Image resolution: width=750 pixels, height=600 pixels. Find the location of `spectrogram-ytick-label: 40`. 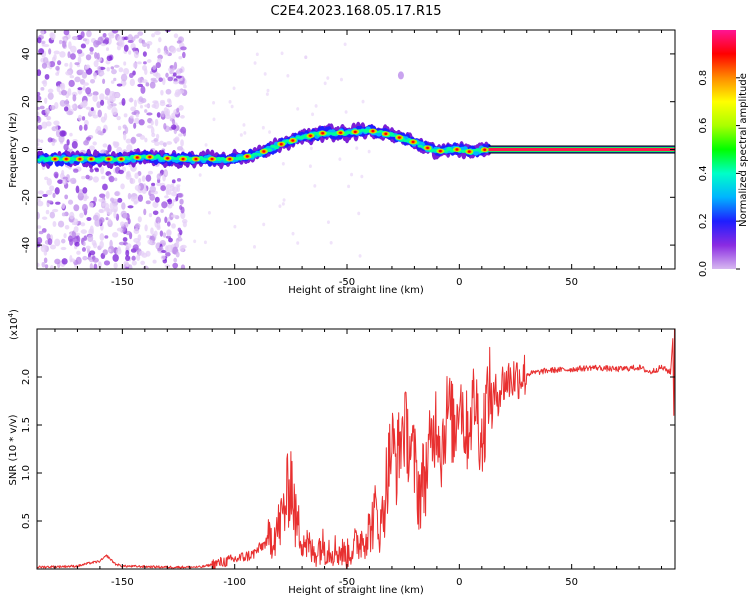

spectrogram-ytick-label: 40 is located at coordinates (26, 54).